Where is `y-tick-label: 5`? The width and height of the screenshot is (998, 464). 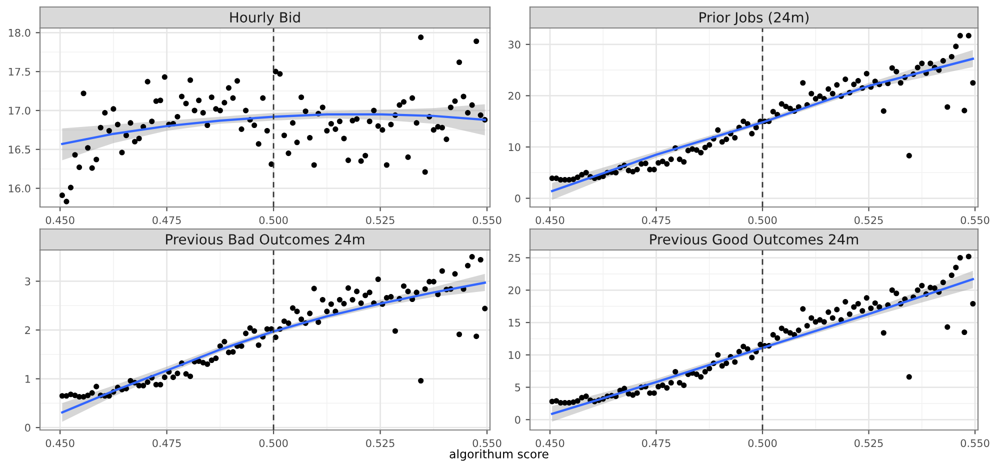 y-tick-label: 5 is located at coordinates (517, 388).